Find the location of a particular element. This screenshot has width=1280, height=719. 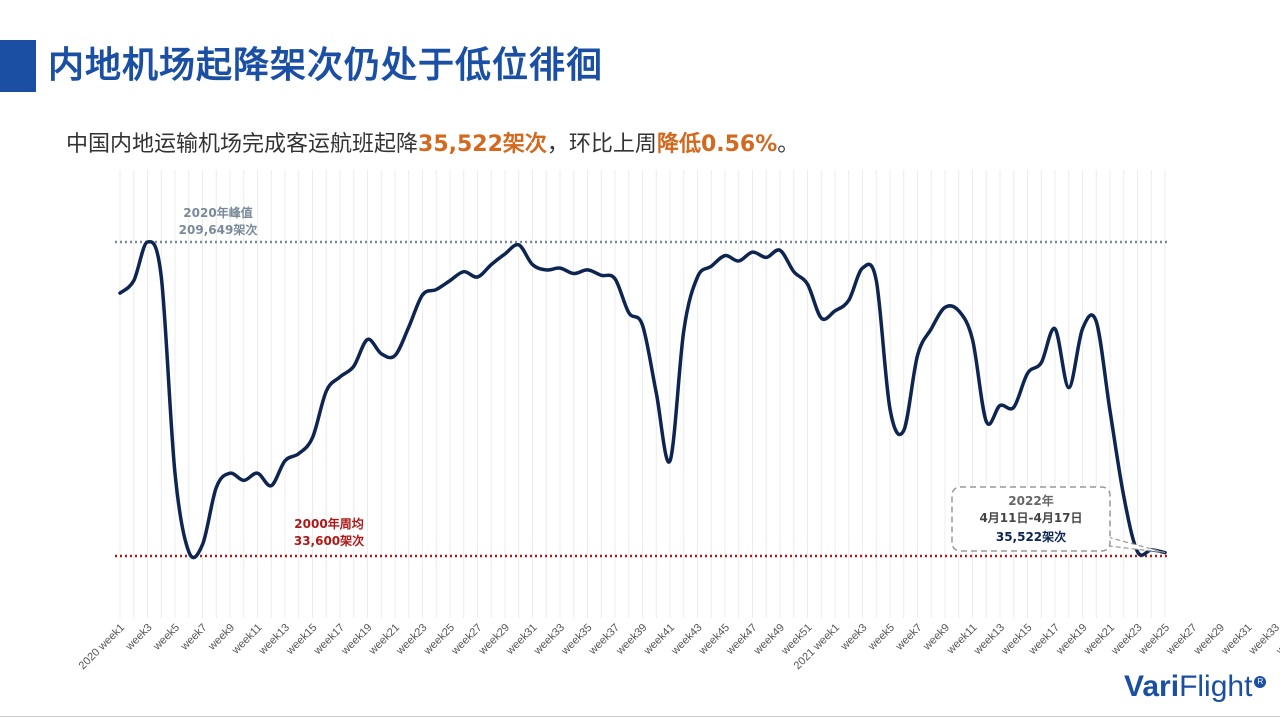

subtitle-end: 。 is located at coordinates (788, 144).